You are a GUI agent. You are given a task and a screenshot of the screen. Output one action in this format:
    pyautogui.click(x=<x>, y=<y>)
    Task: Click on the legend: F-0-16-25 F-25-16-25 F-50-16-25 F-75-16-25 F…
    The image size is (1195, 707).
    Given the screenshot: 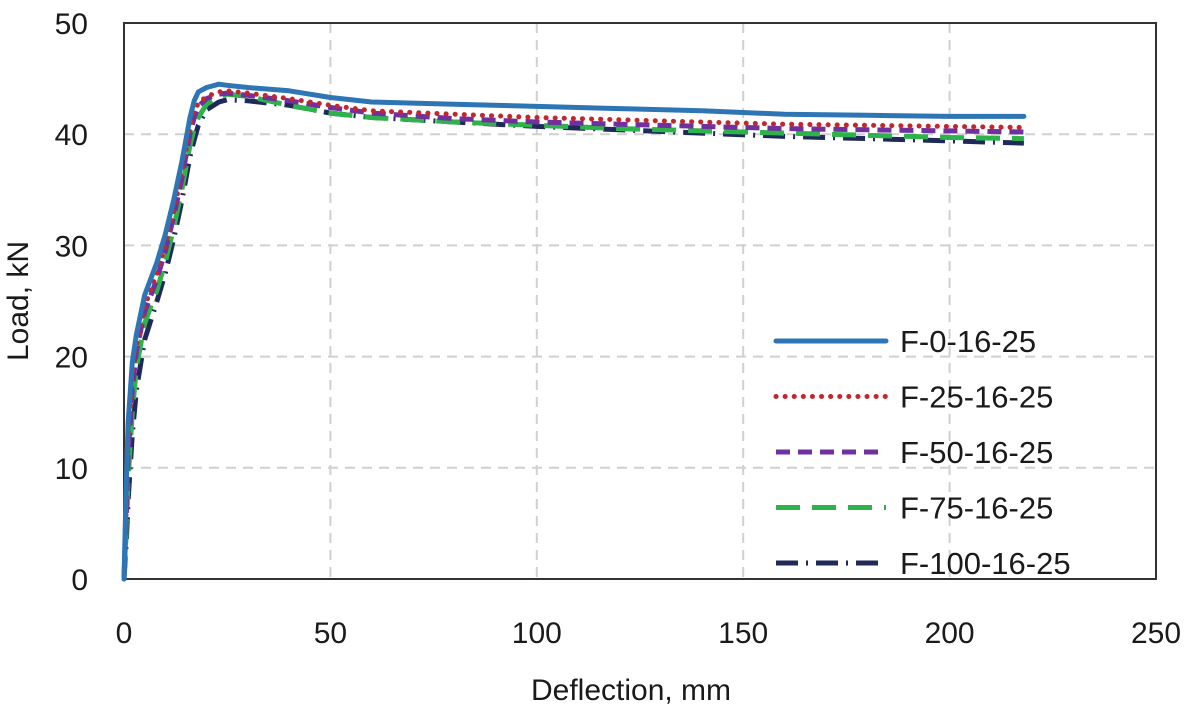 What is the action you would take?
    pyautogui.click(x=922, y=452)
    